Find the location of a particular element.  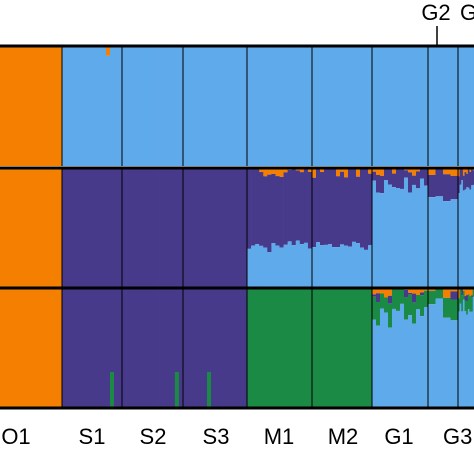

bar-m1-ind6-cluster3 is located at coordinates (269, 270).